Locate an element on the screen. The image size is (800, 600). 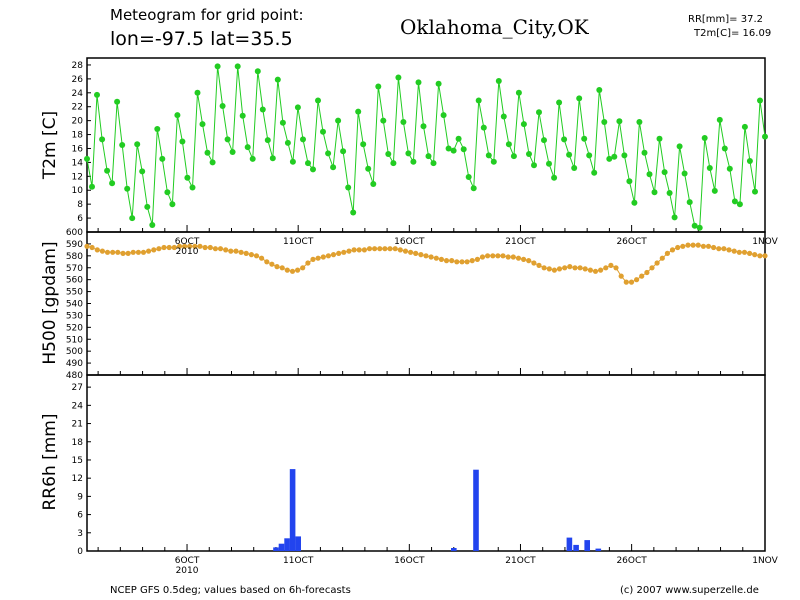
rr-ytick-label: 24 is located at coordinates (78, 406).